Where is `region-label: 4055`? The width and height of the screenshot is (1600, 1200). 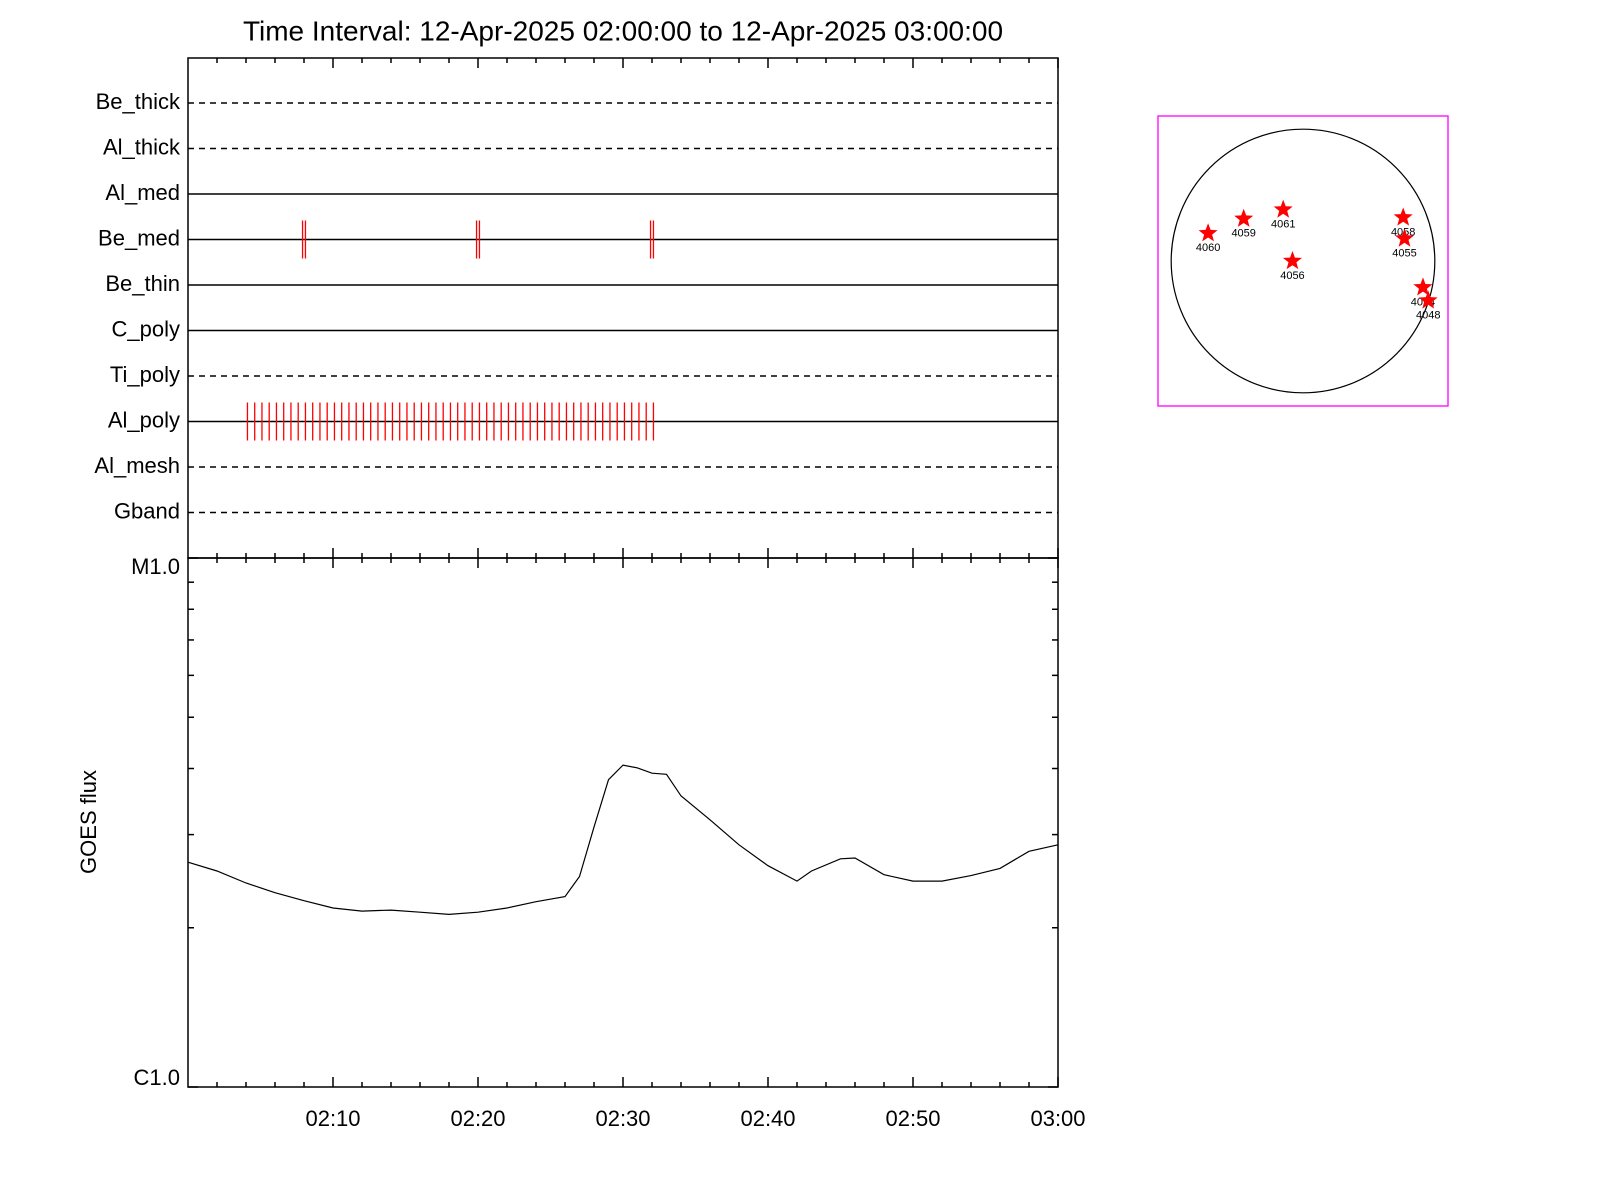 region-label: 4055 is located at coordinates (1404, 253).